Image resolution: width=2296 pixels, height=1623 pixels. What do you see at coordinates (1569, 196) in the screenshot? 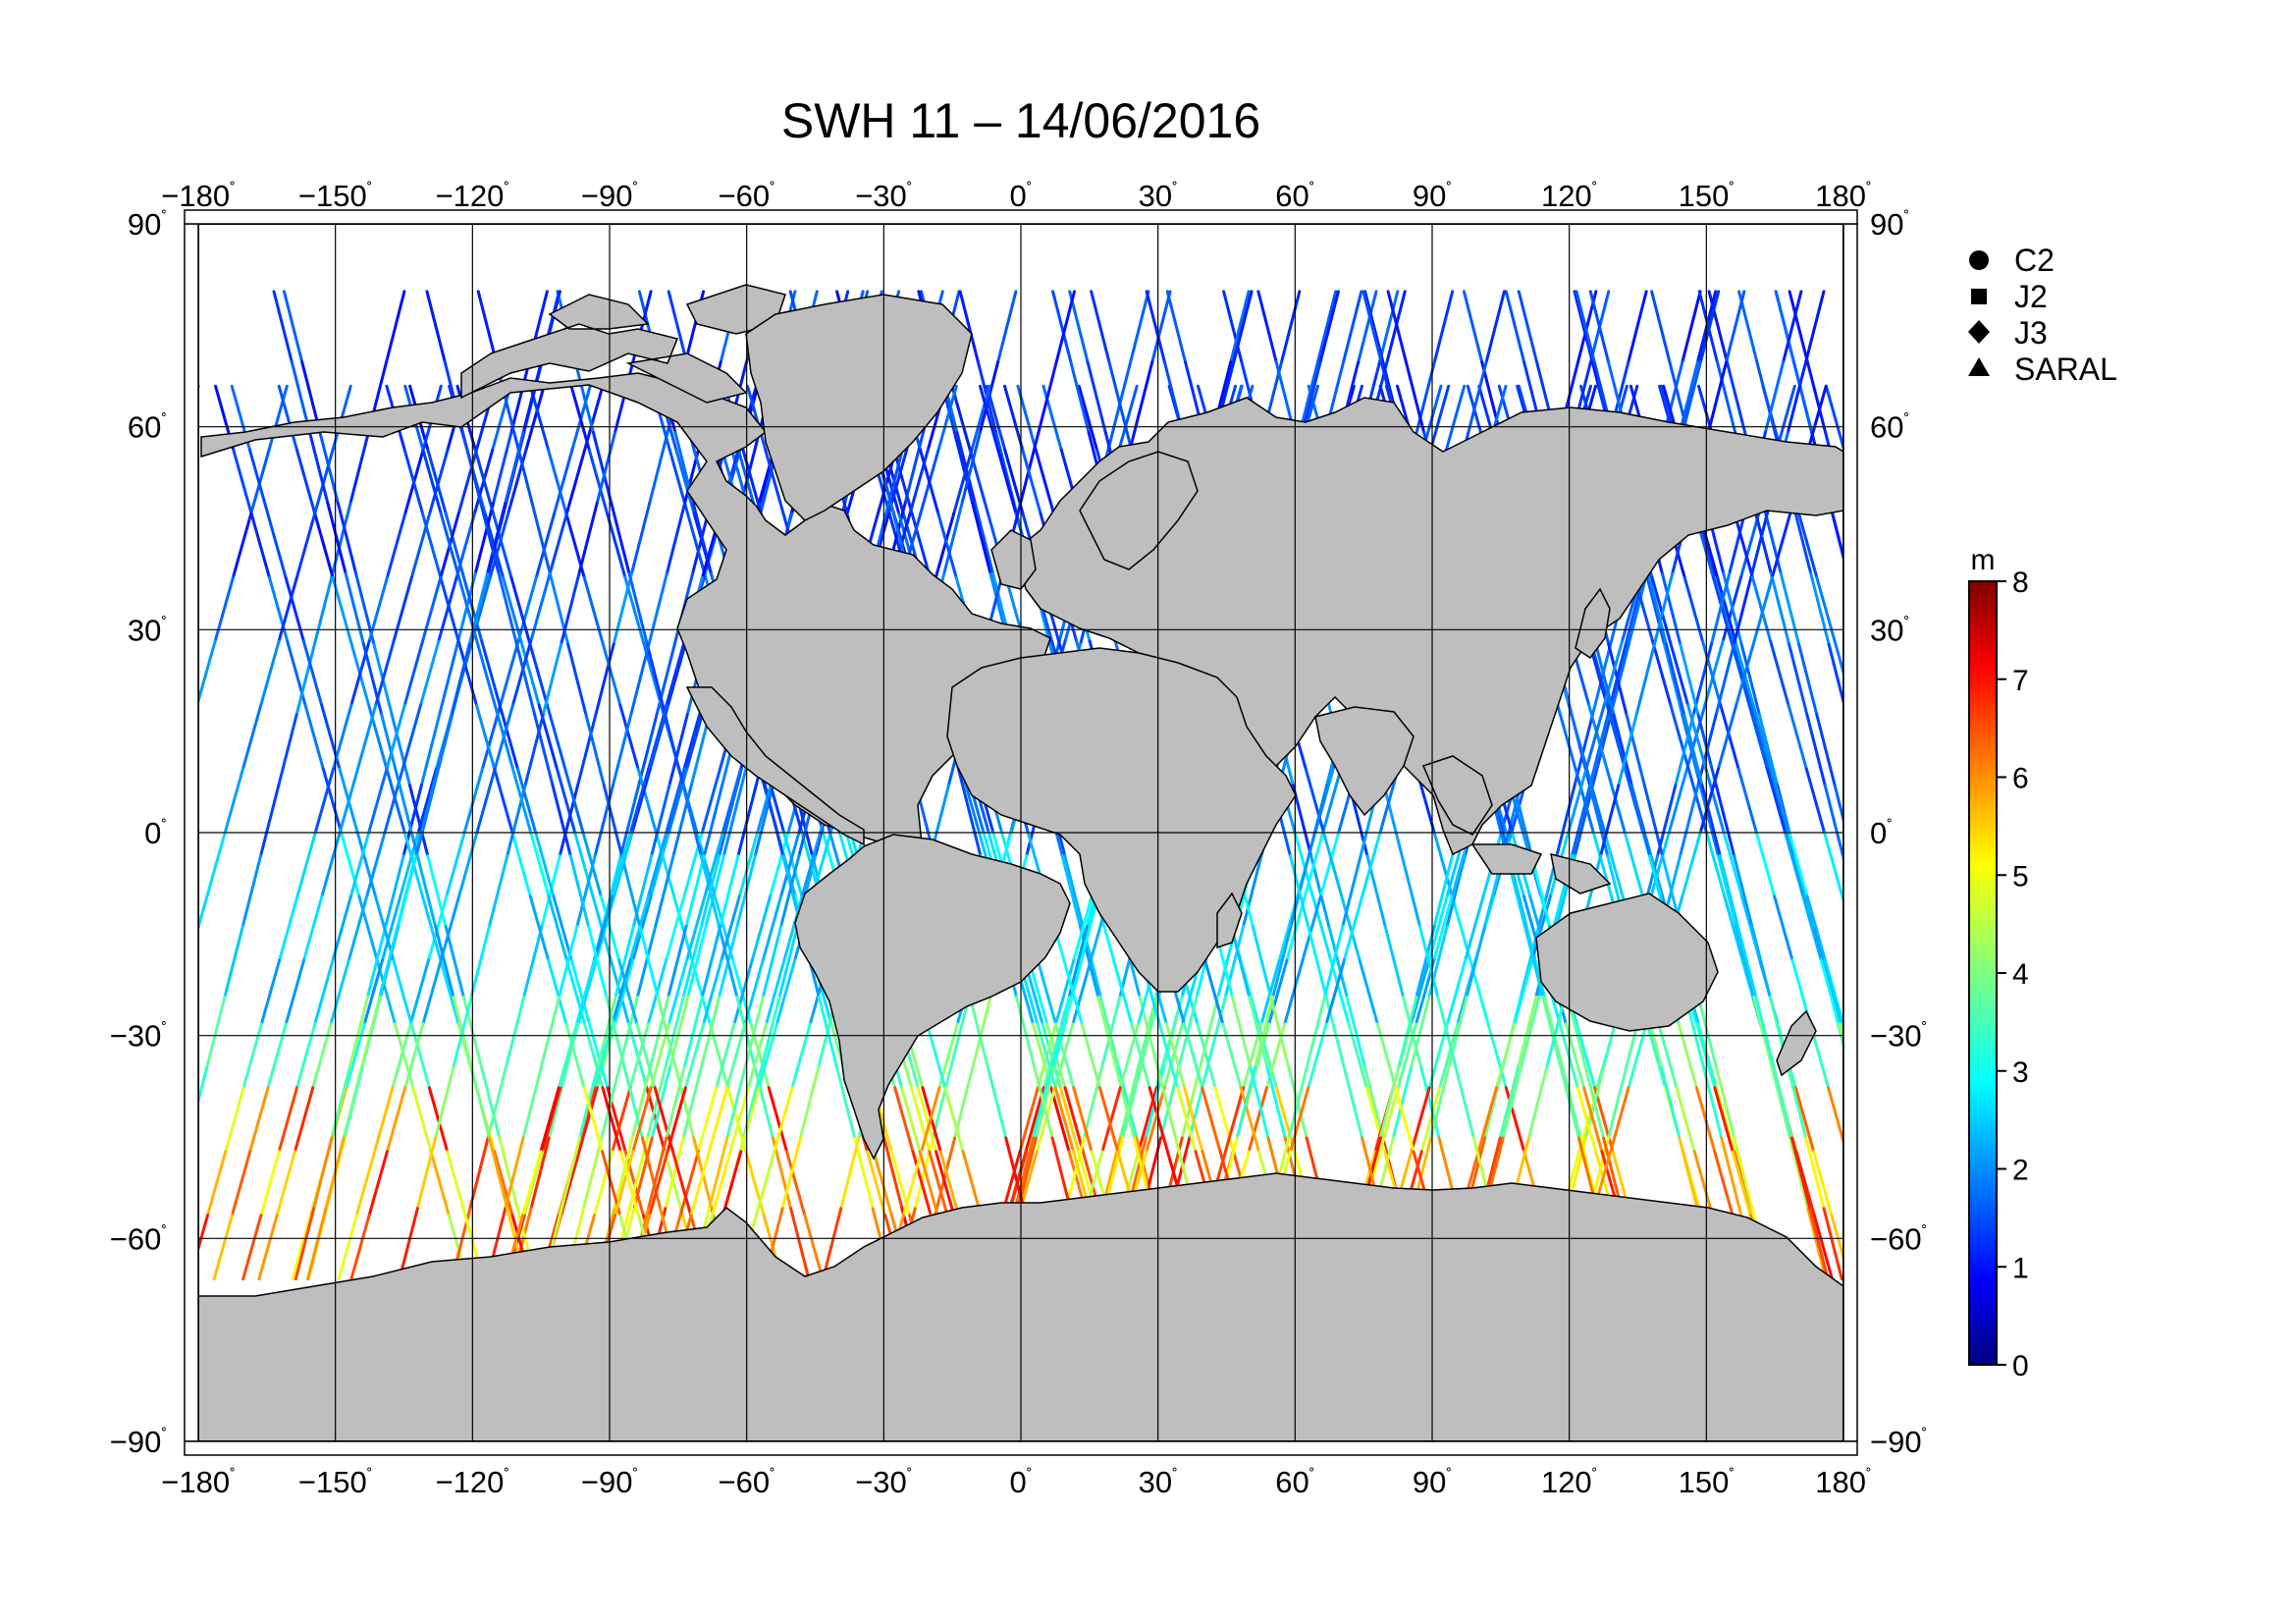
I see `lon-tick-label-top: 120˚` at bounding box center [1569, 196].